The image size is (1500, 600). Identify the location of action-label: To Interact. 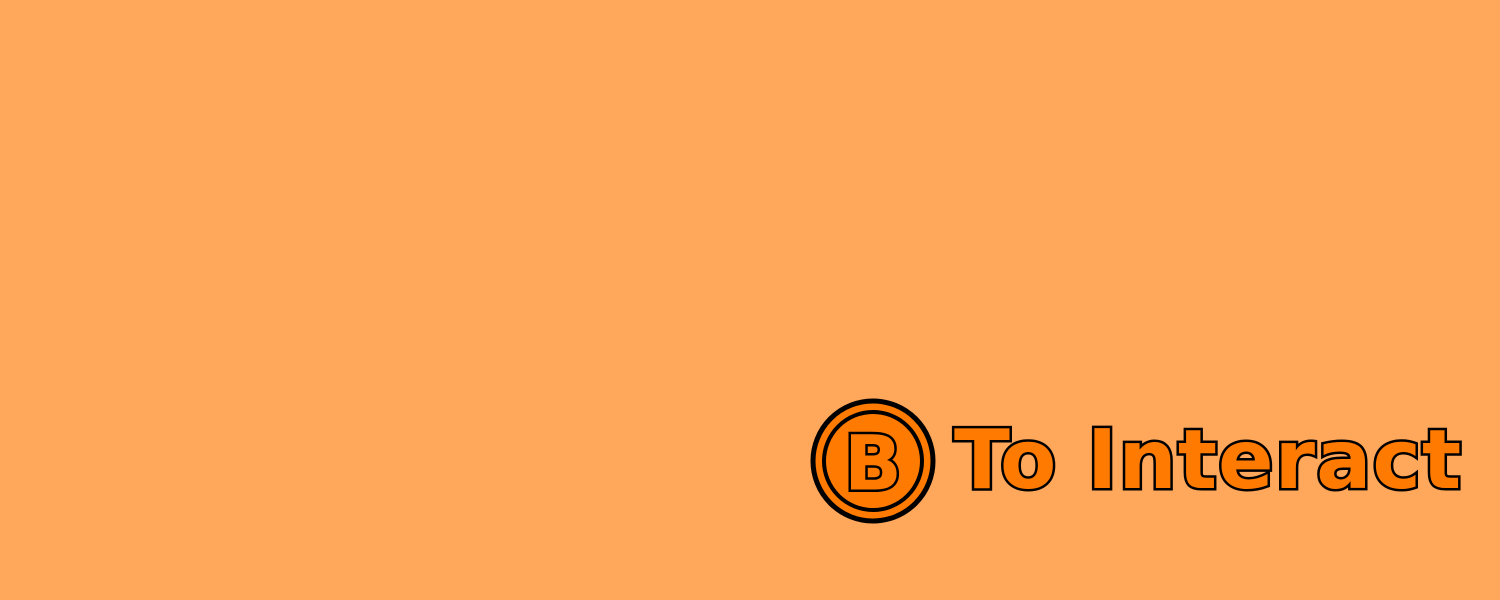
(1207, 460).